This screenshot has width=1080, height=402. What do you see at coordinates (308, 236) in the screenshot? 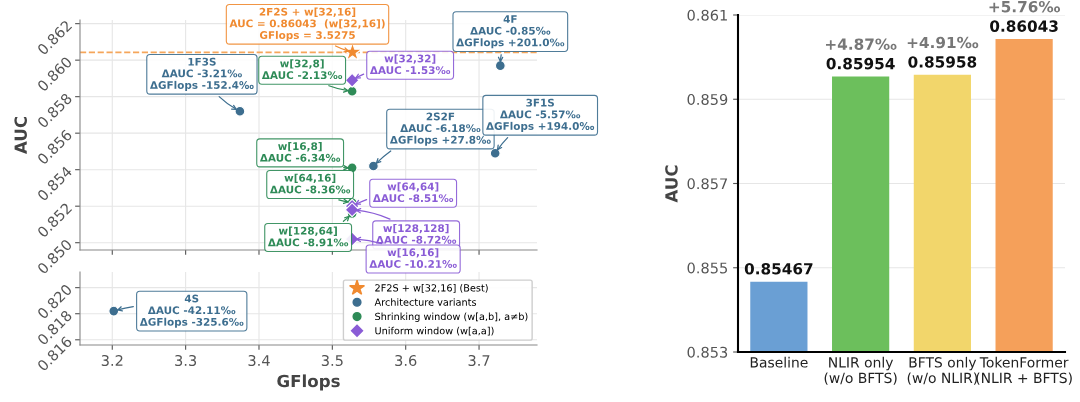
I see `annotation: w[128,64] ΔAUC -8.91‰` at bounding box center [308, 236].